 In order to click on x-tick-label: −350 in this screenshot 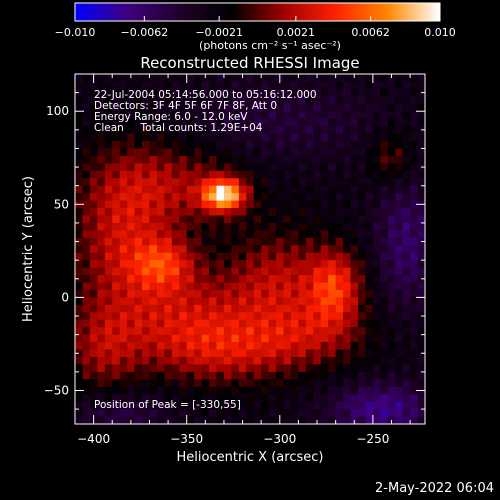, I will do `click(186, 439)`.